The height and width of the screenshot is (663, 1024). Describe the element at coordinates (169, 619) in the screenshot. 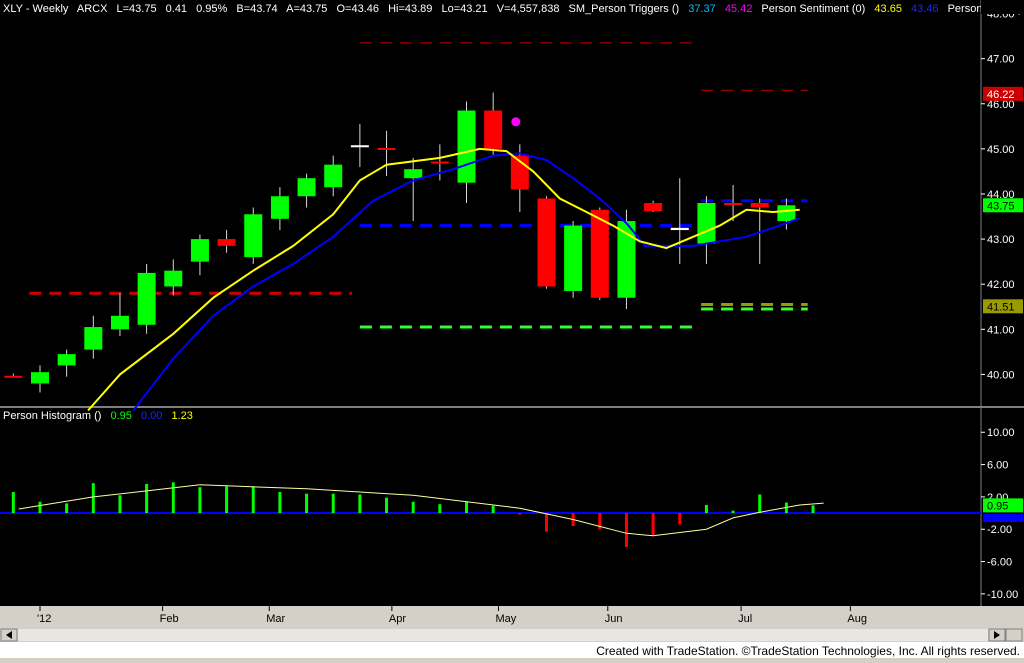

I see `time-tick-label: Feb` at that location.